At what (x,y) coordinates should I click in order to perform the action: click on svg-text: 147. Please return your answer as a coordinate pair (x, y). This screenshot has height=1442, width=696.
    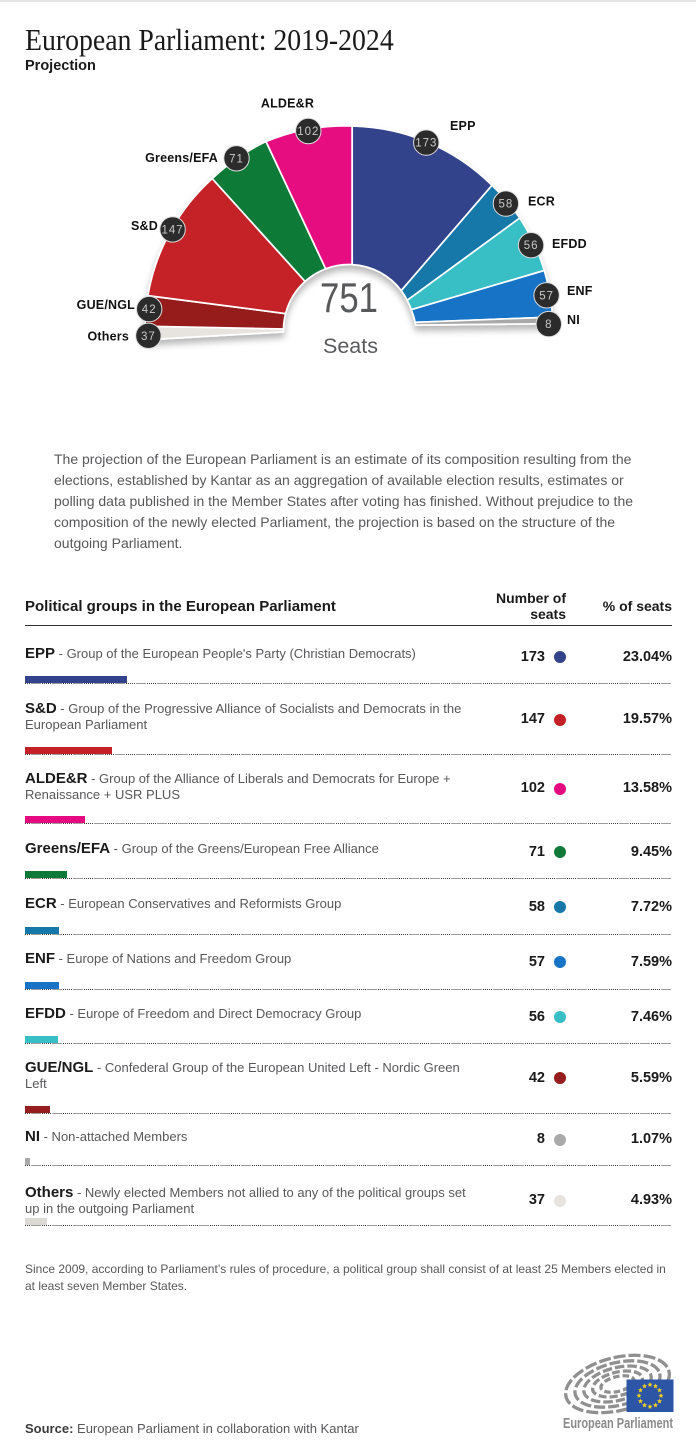
    Looking at the image, I should click on (173, 230).